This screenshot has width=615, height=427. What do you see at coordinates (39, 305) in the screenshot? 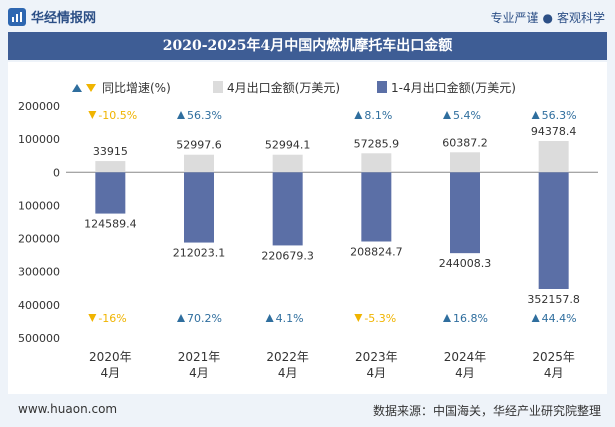
I see `y-tick-label: 400000` at bounding box center [39, 305].